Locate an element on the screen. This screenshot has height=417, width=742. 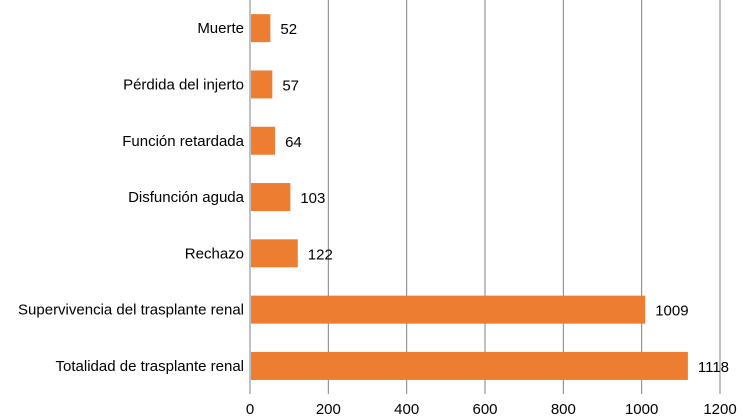
data-label-6: 1118 is located at coordinates (713, 367).